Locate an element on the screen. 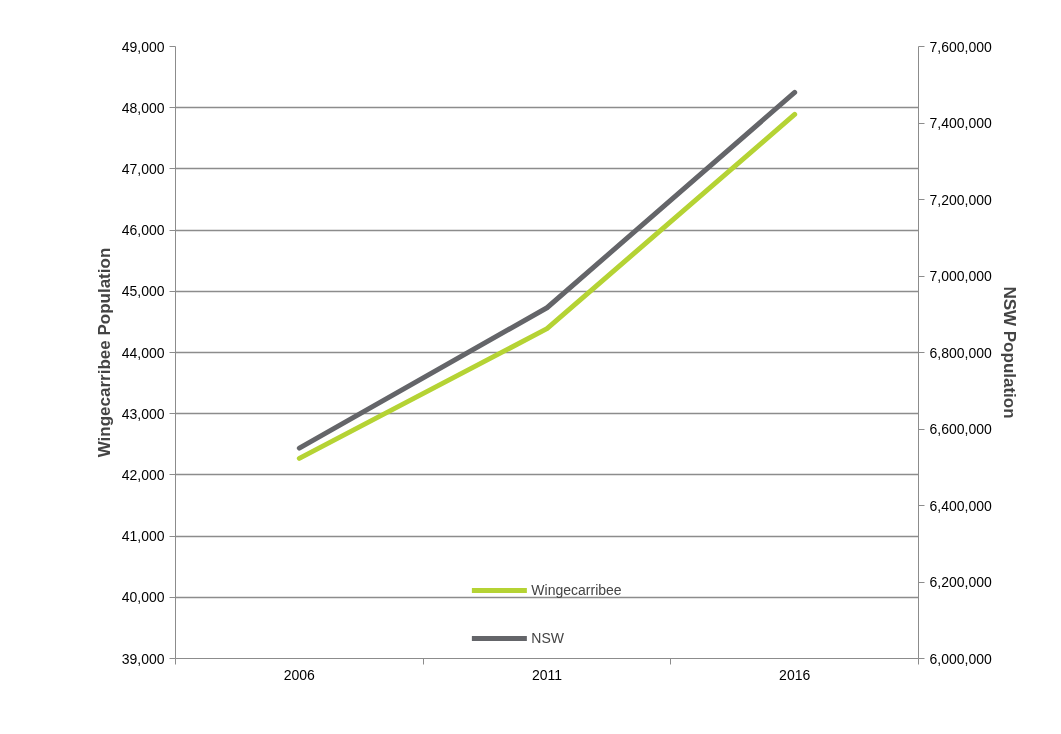 The width and height of the screenshot is (1061, 734). legend-label: NSW is located at coordinates (548, 638).